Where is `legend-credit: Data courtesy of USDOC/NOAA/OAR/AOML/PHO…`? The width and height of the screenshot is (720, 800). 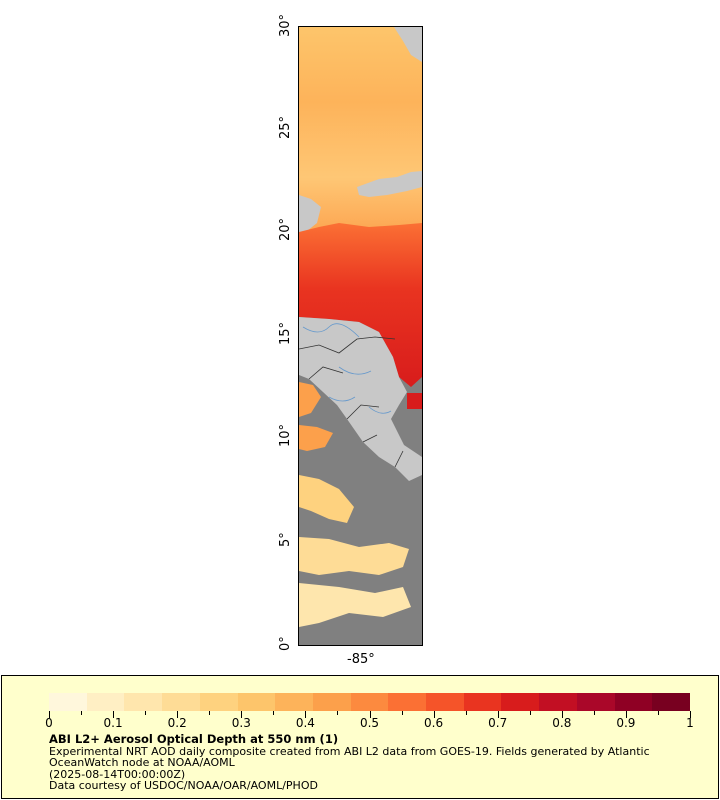 legend-credit: Data courtesy of USDOC/NOAA/OAR/AOML/PHO… is located at coordinates (183, 785).